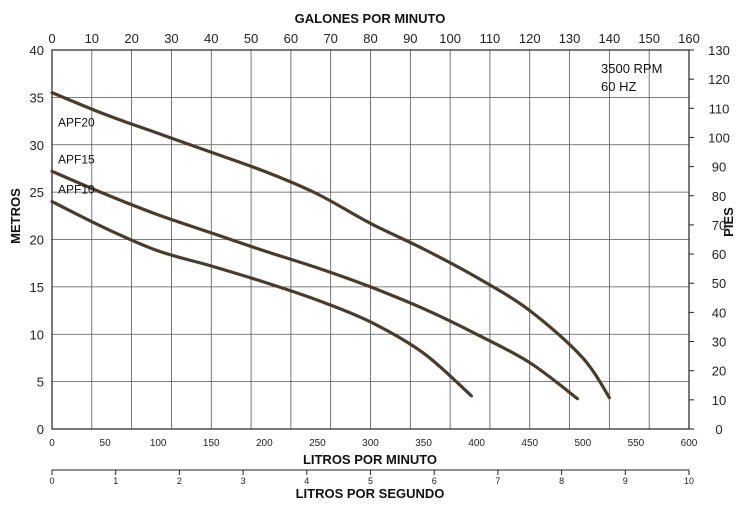 The width and height of the screenshot is (746, 512). Describe the element at coordinates (631, 68) in the screenshot. I see `rpm-annotation: 3500 RPM` at that location.